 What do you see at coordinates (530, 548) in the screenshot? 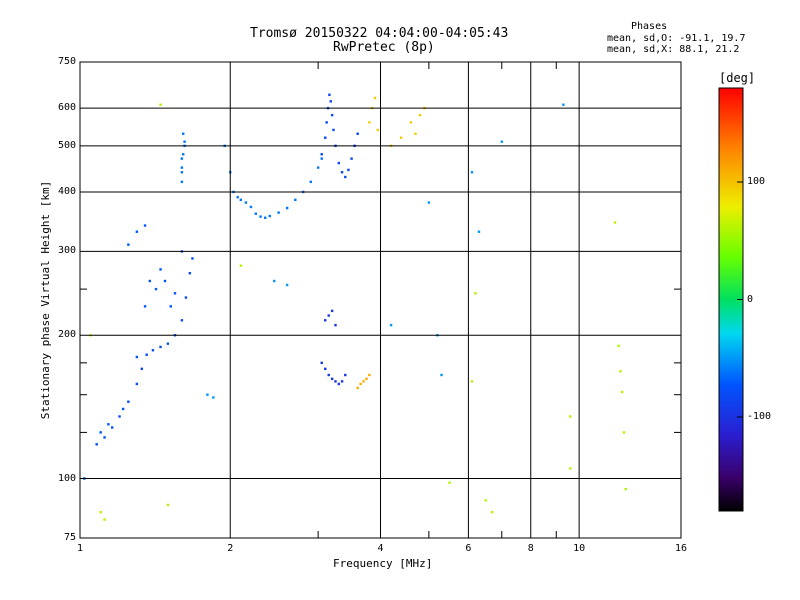
I see `x-tick-label: 8` at bounding box center [530, 548].